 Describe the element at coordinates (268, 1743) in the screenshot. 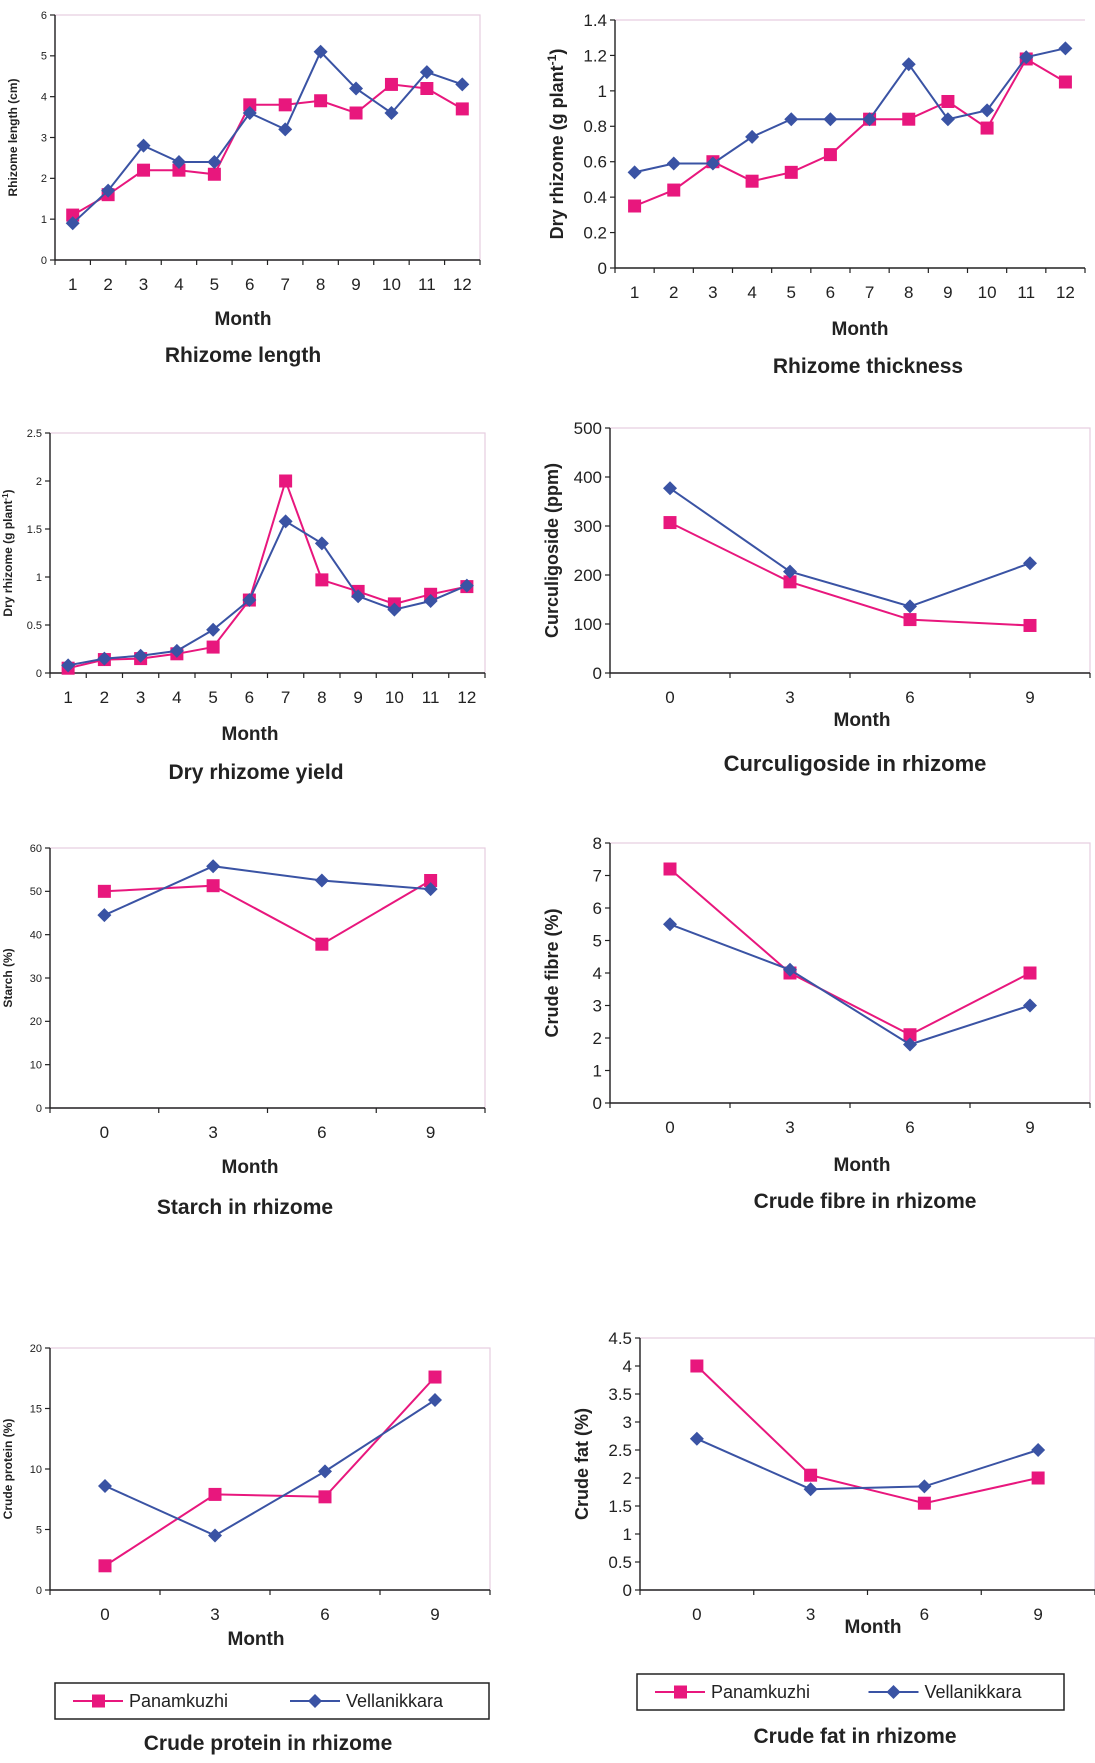

I see `chart-title: Crude protein in rhizome` at that location.